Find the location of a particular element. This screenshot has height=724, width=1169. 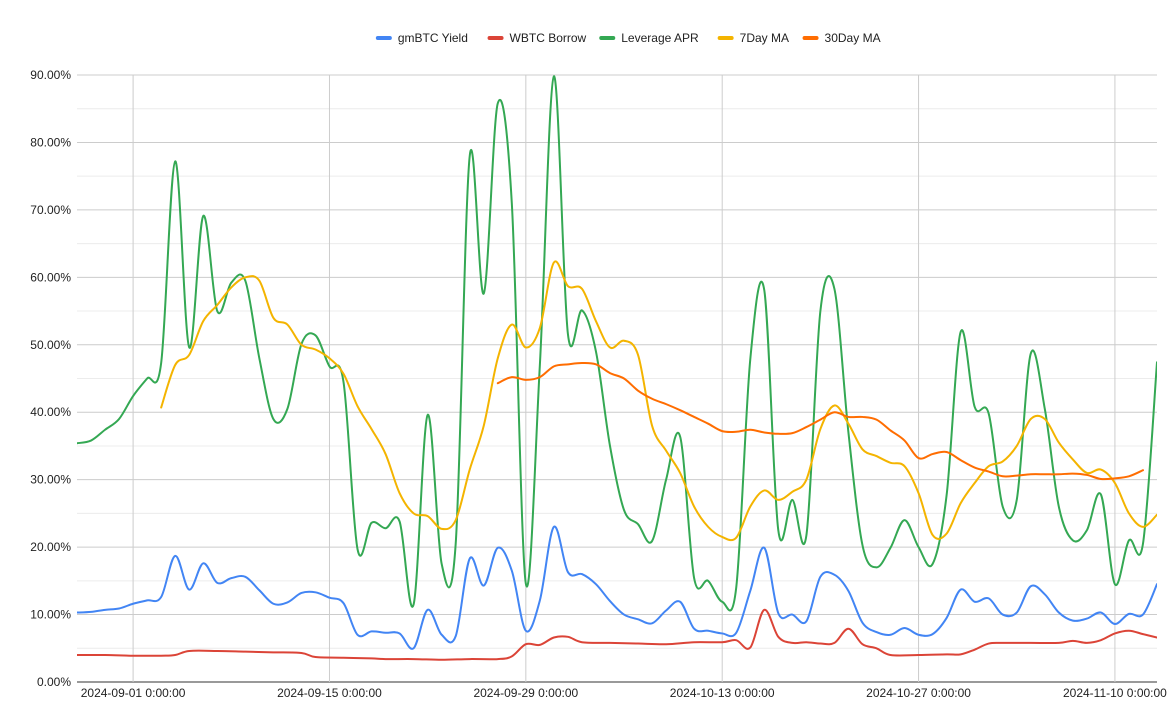

x-tick-label: 2024-10-27 0:00:00 is located at coordinates (918, 693).